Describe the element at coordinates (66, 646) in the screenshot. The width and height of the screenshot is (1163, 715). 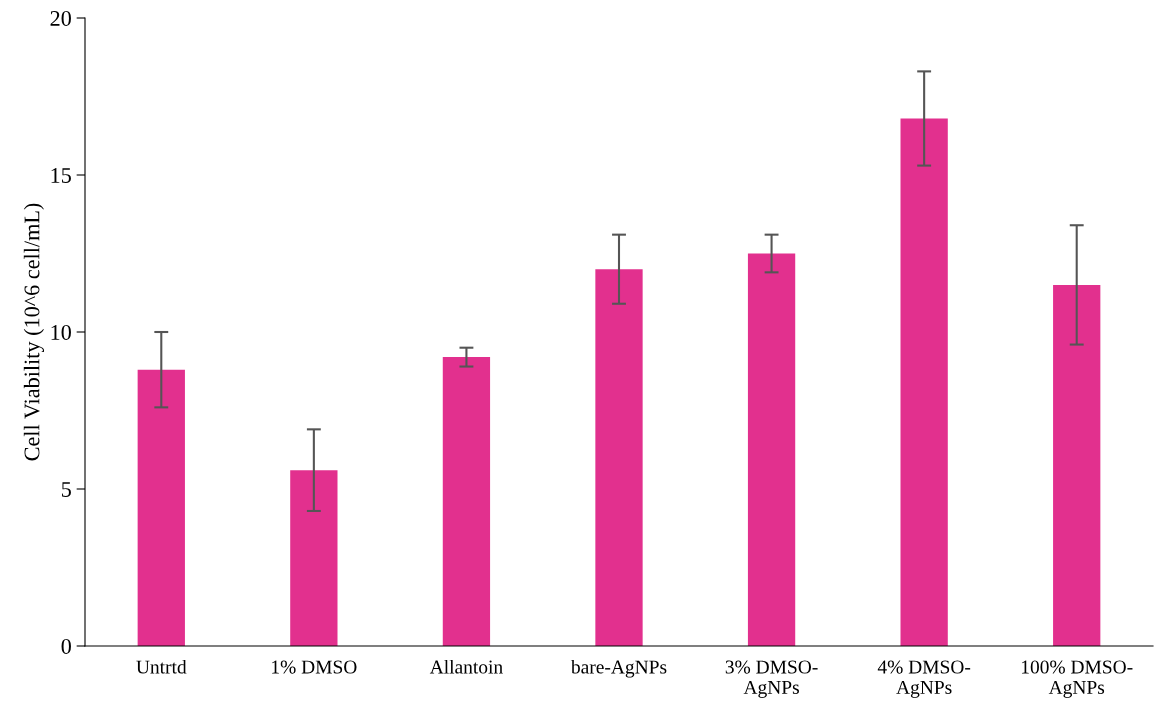
I see `y-tick-label: 0` at that location.